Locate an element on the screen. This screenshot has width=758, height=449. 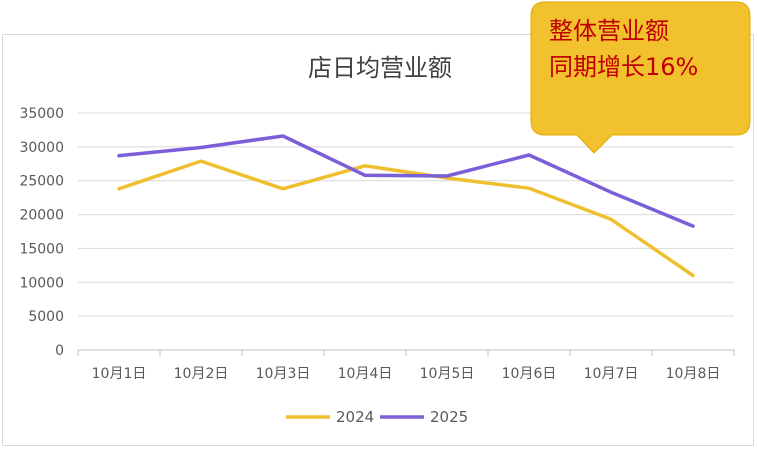
y-tick-label: 35000 is located at coordinates (41, 114).